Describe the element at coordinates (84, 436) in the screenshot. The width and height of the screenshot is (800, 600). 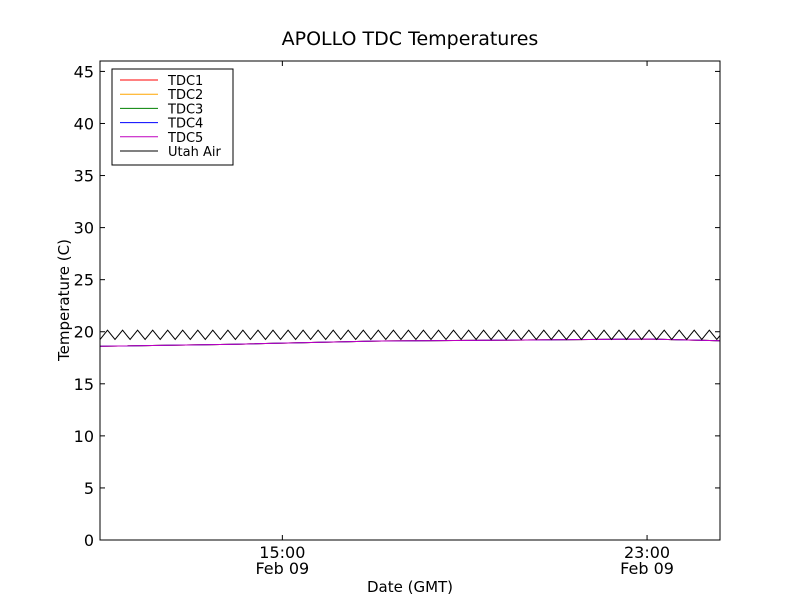
I see `y-tick-label: 10` at that location.